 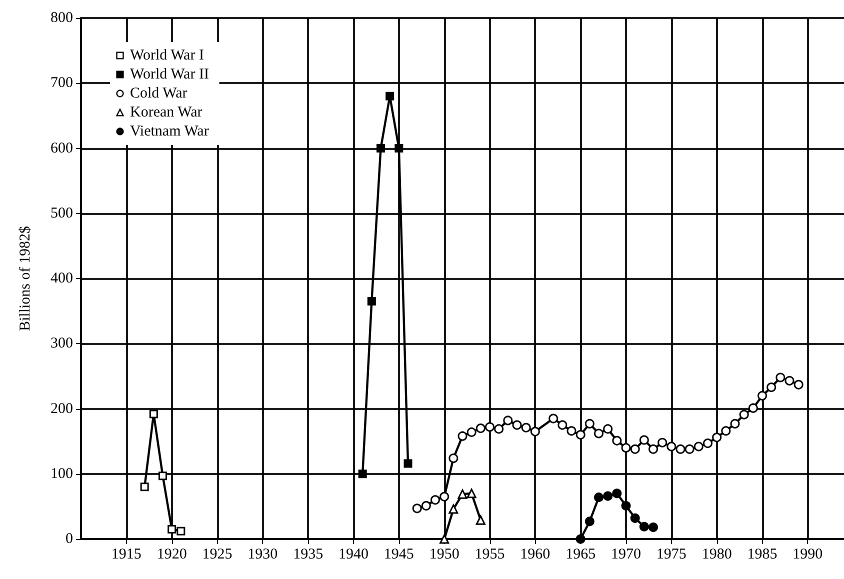 I want to click on y-tick-label: 400, so click(x=61, y=278).